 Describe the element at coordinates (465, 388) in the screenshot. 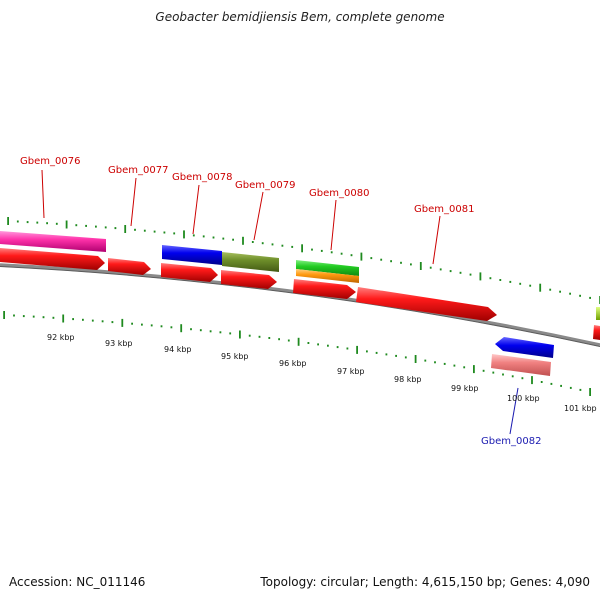

I see `scale-label-99: 99 kbp` at that location.